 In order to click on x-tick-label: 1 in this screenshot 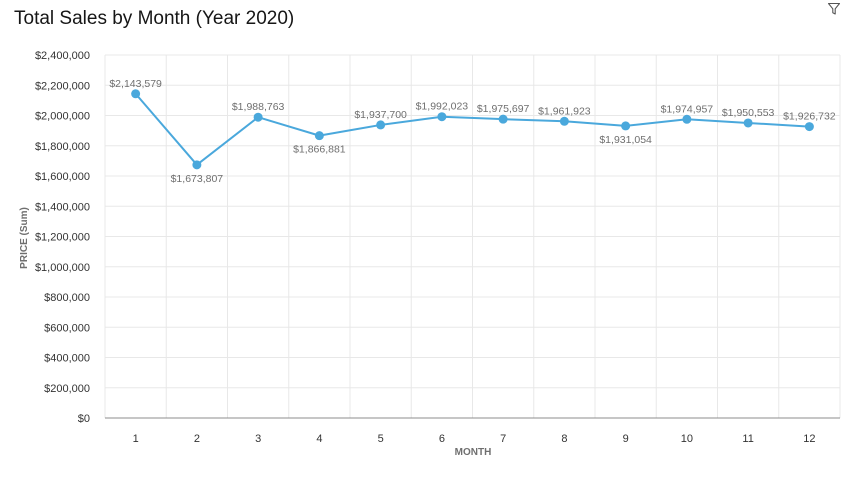, I will do `click(136, 439)`.